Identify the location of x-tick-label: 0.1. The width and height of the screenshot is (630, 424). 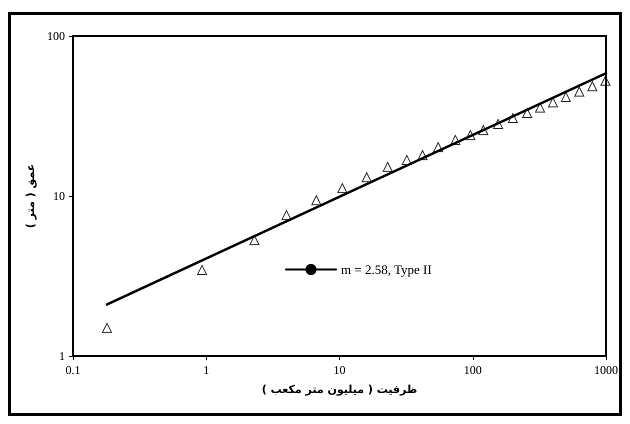
(73, 370).